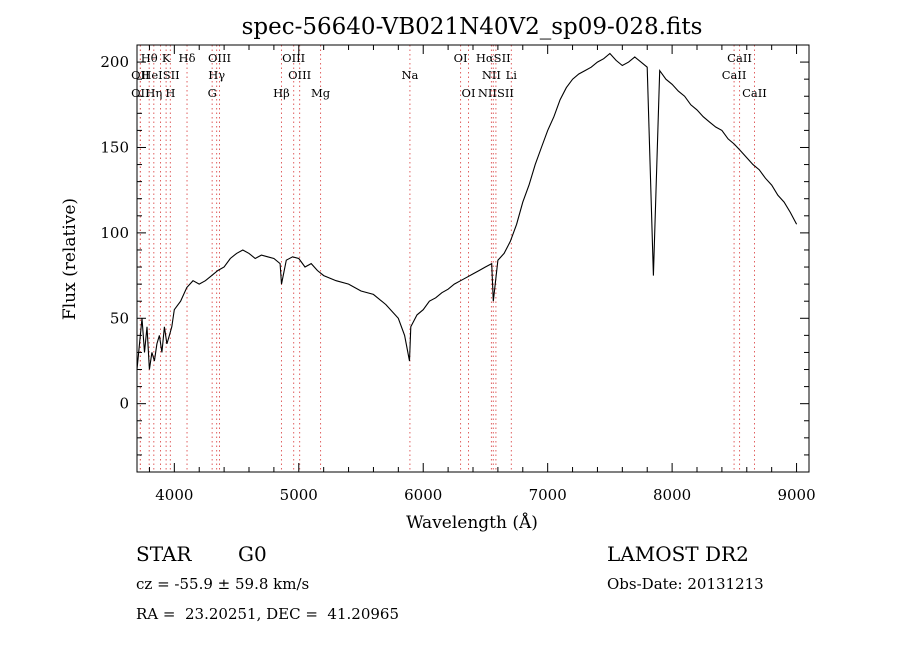 This screenshot has height=650, width=900. I want to click on emission-line-label: NII, so click(491, 75).